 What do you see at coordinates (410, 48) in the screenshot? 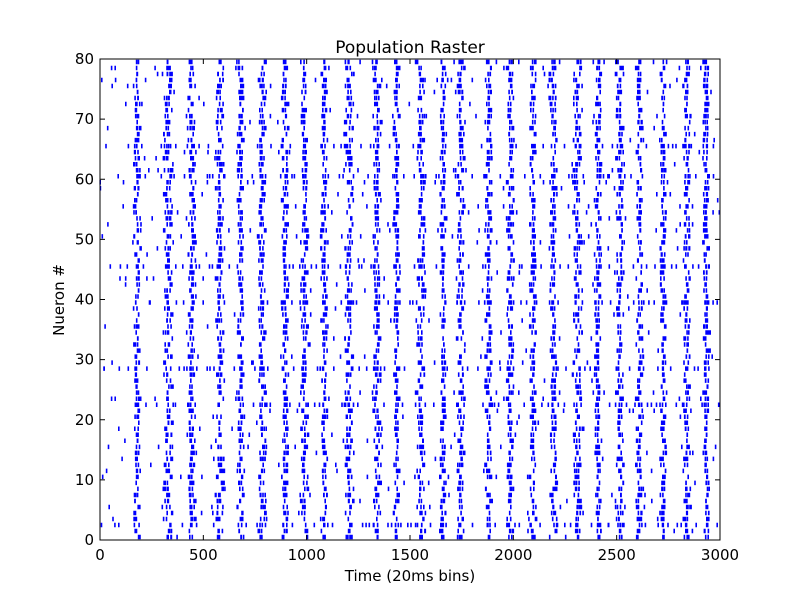
I see `chart-title: Population Raster` at bounding box center [410, 48].